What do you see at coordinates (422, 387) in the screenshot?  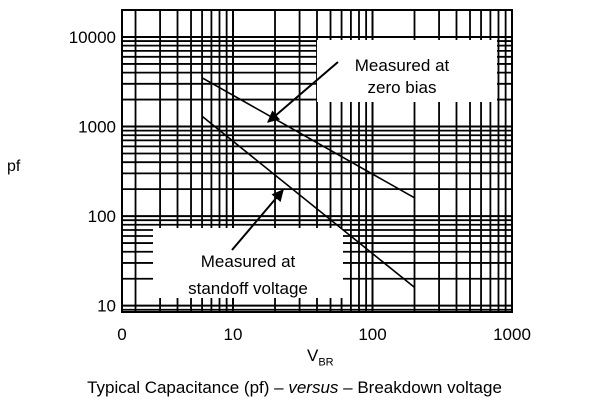 I see `caption-part3: – Breakdown voltage` at bounding box center [422, 387].